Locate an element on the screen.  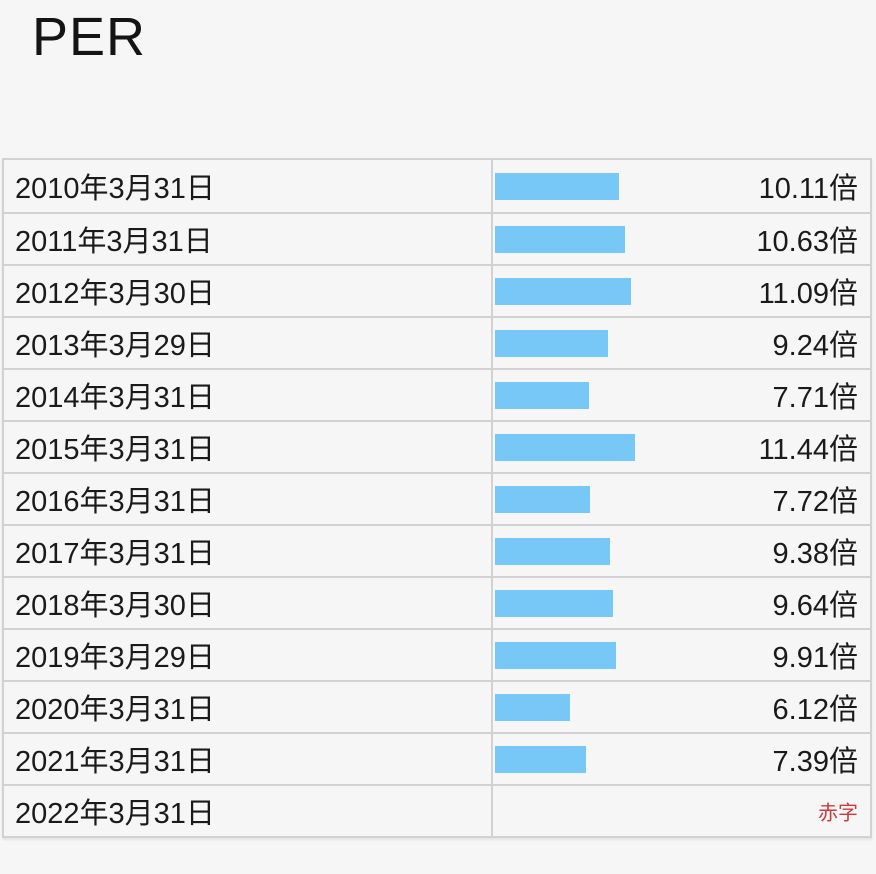
value-cell: 9.24倍 is located at coordinates (681, 343).